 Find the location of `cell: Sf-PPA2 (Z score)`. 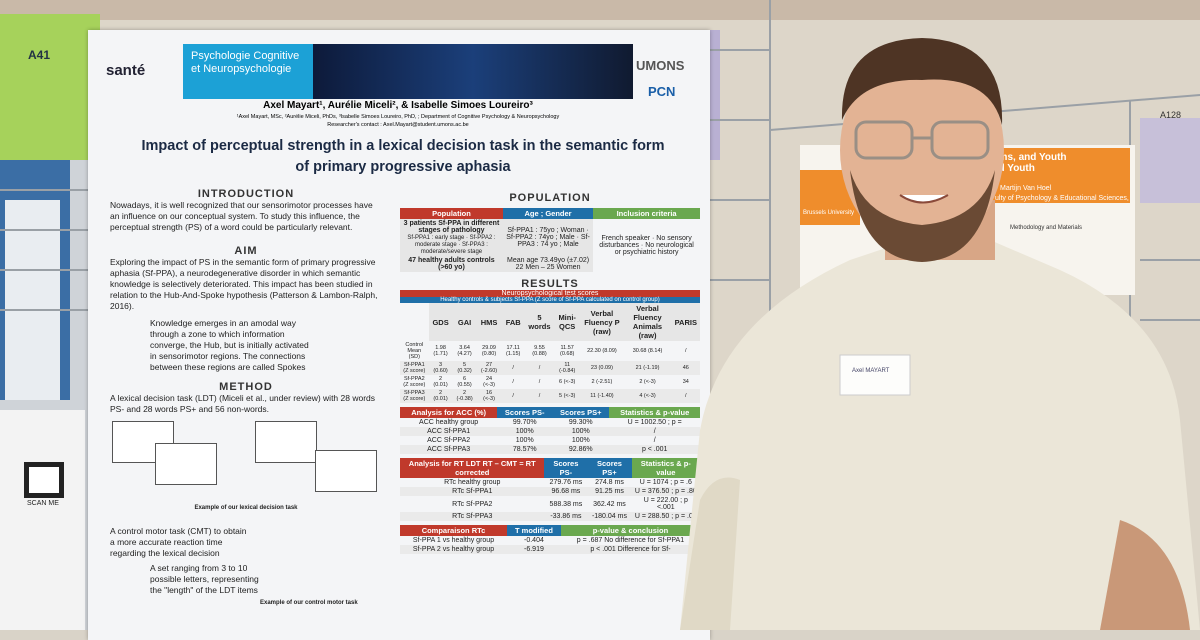

cell: Sf-PPA2 (Z score) is located at coordinates (414, 382).